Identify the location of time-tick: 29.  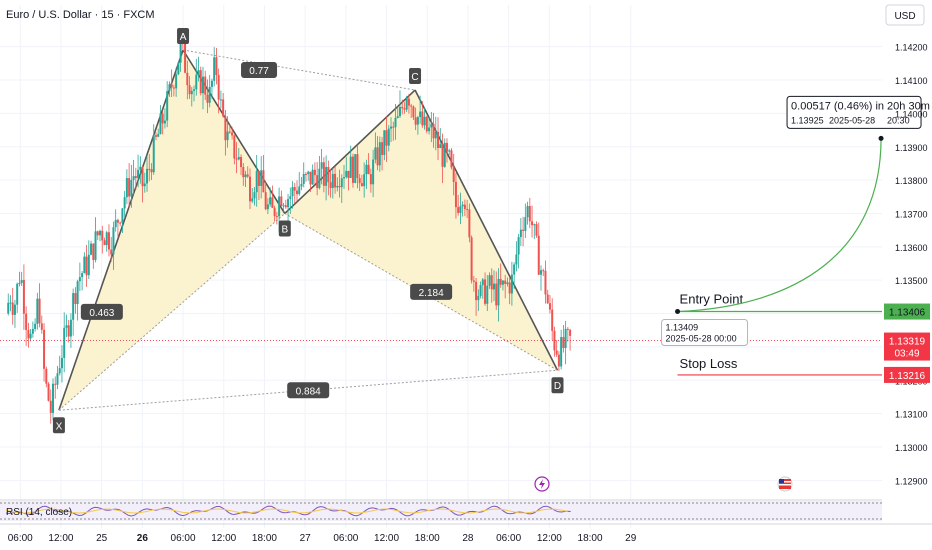
(631, 538).